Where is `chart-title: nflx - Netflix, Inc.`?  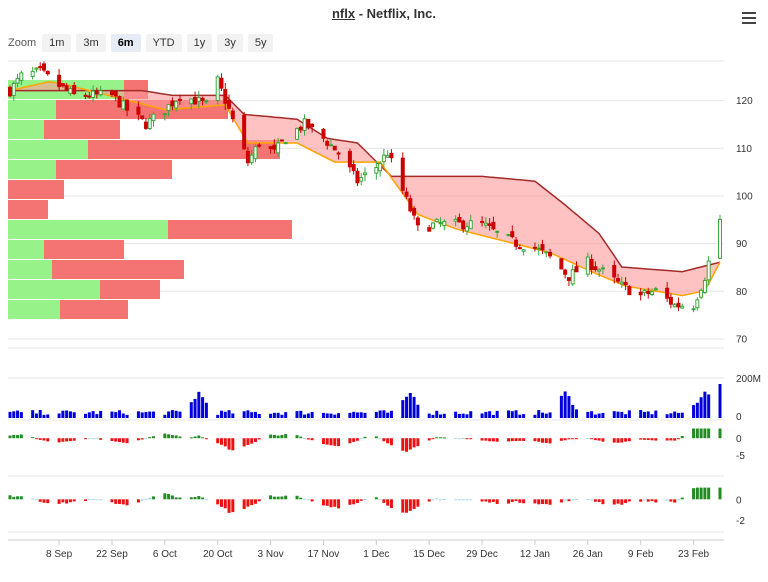 chart-title: nflx - Netflix, Inc. is located at coordinates (384, 13).